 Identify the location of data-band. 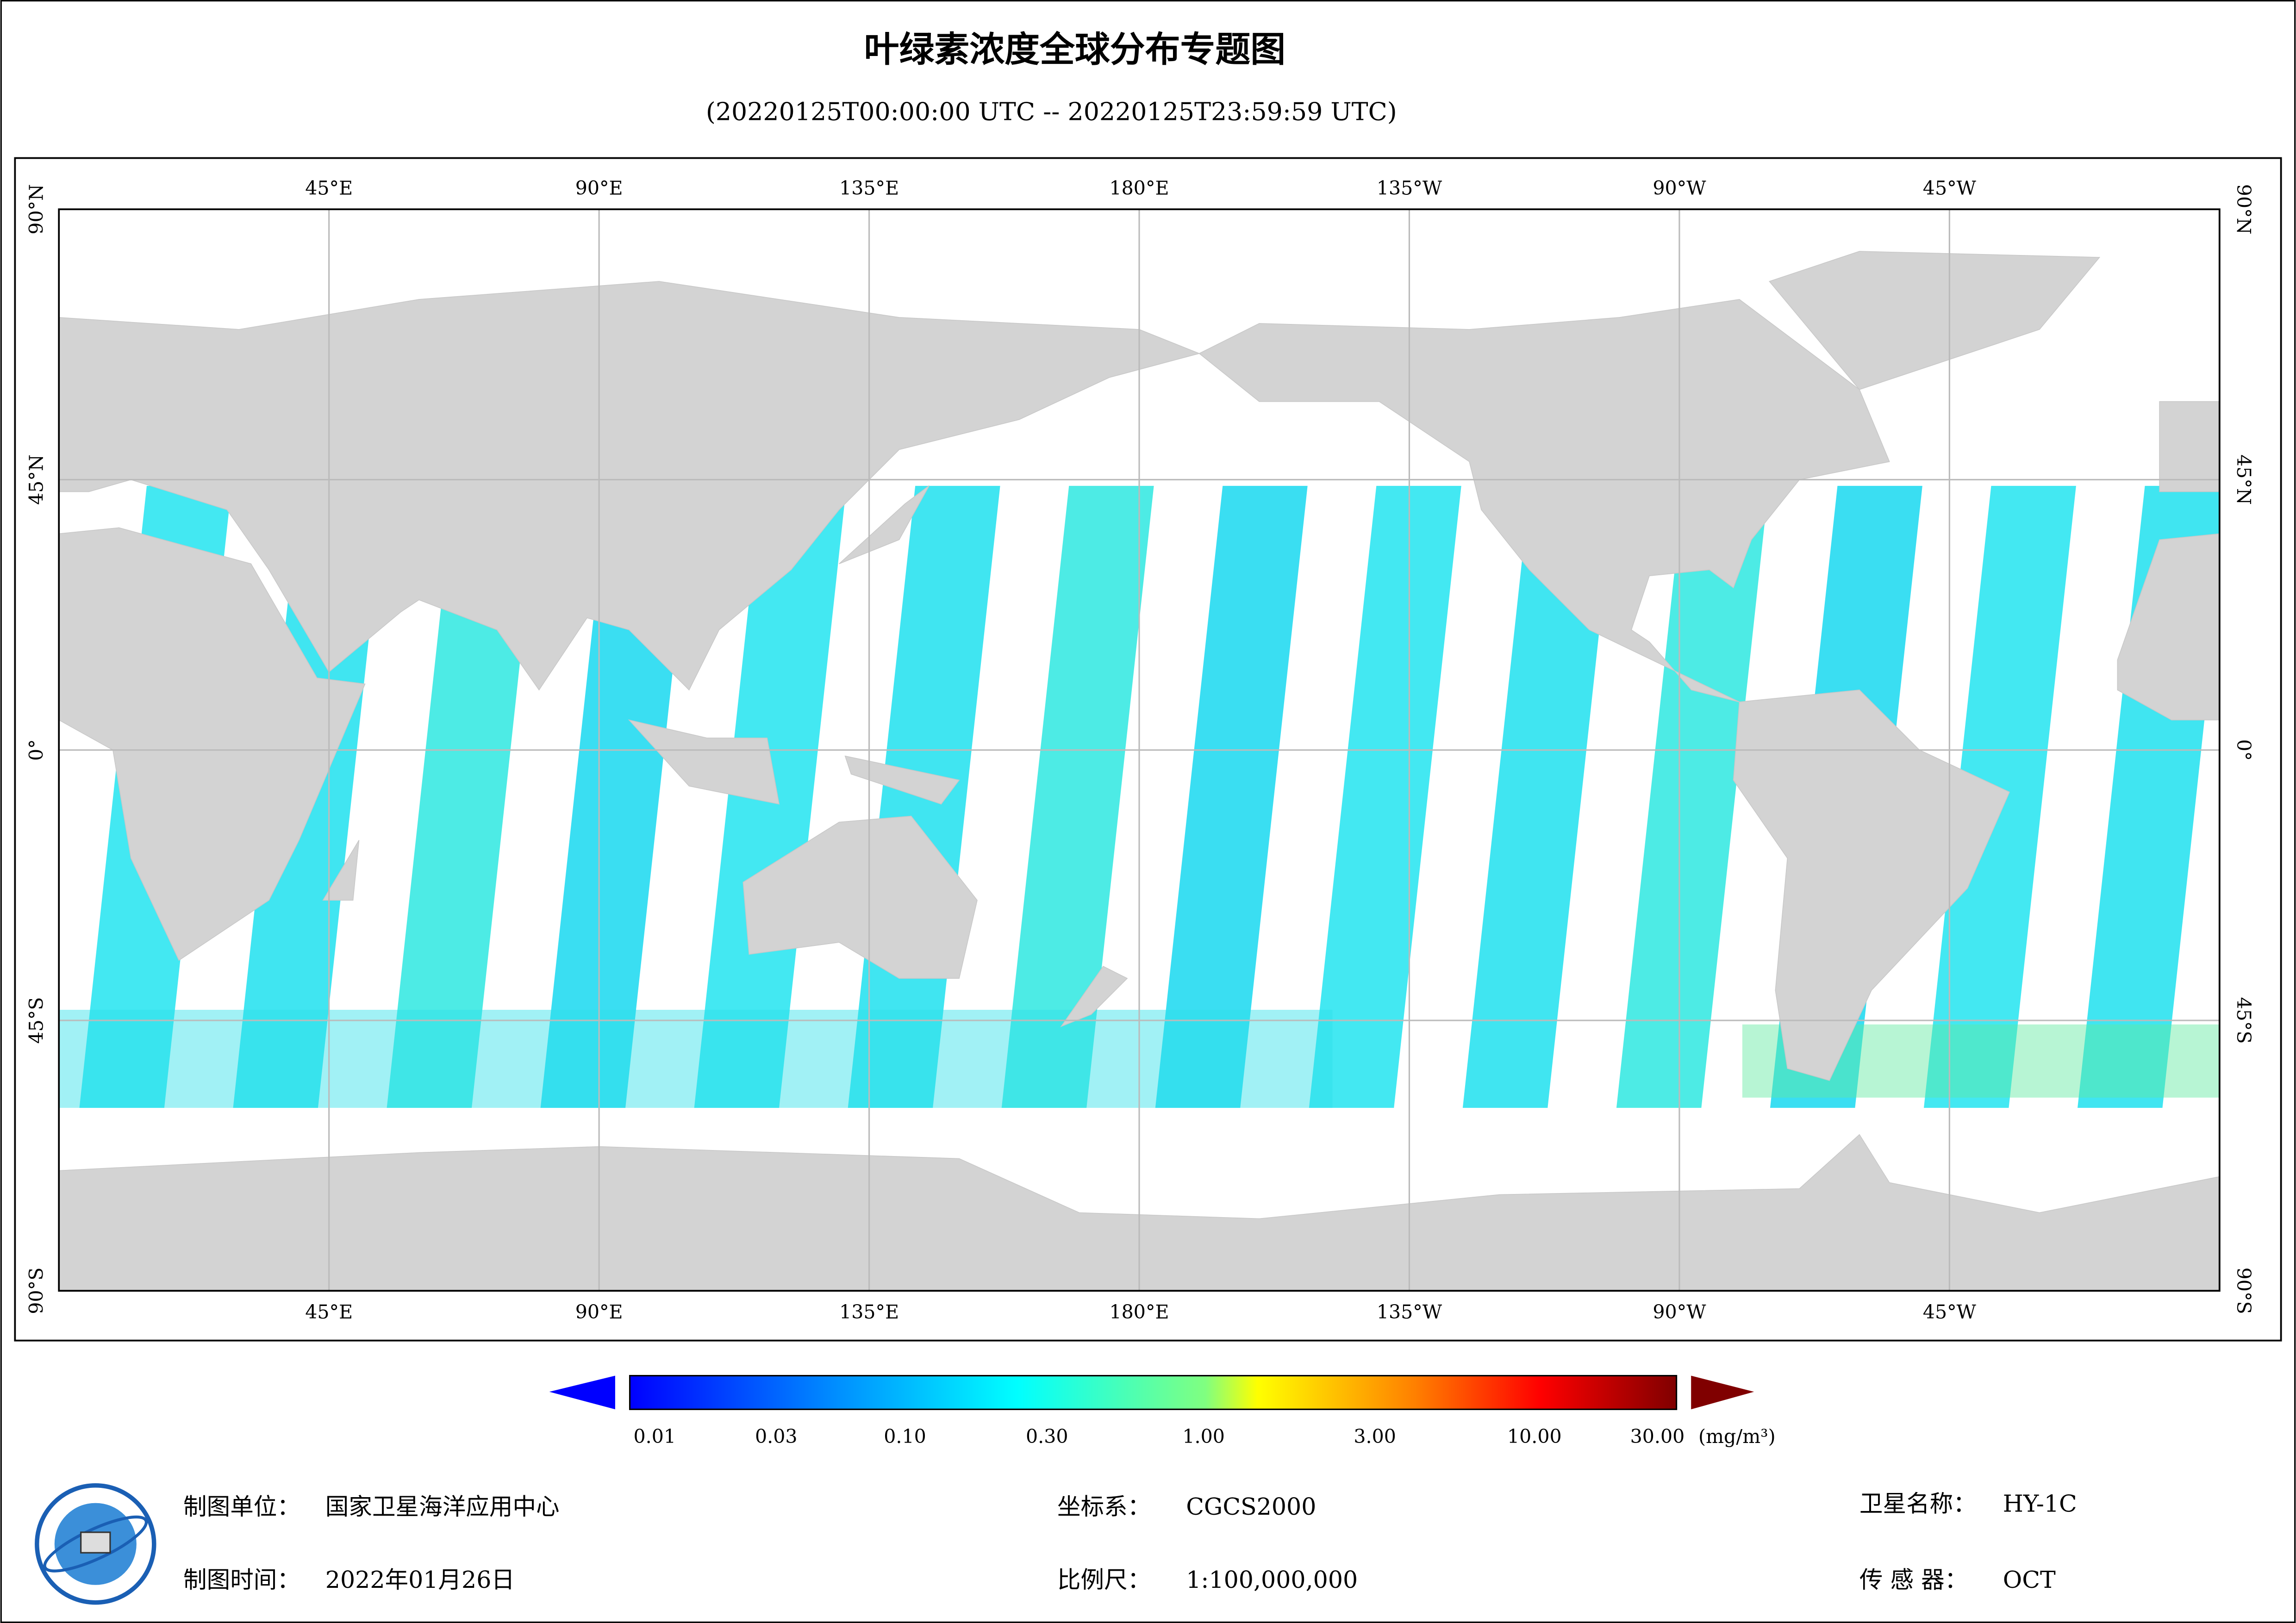
(696, 1058).